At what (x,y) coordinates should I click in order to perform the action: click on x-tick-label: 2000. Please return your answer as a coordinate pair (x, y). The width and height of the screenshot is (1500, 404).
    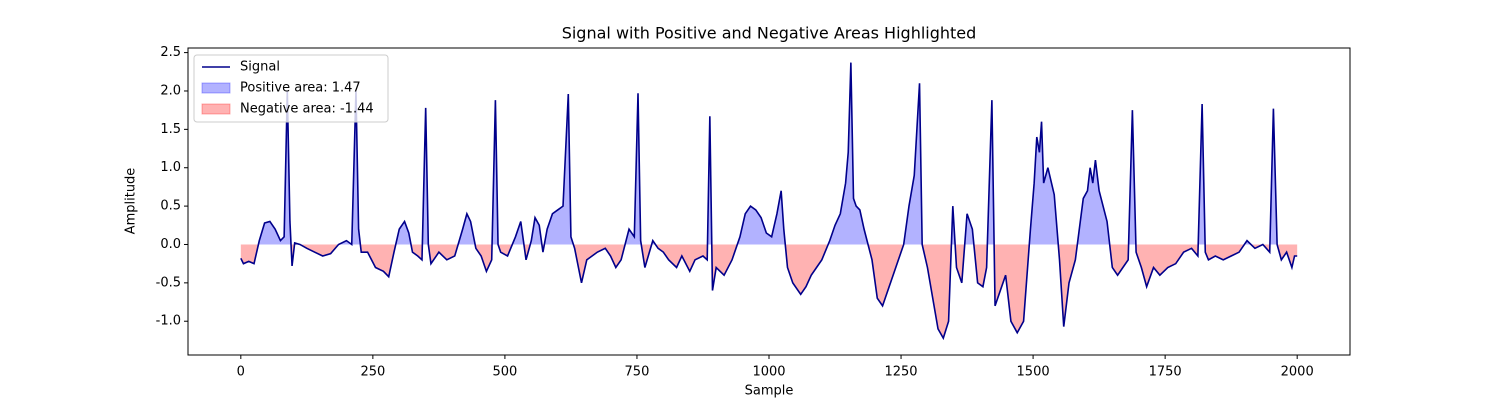
    Looking at the image, I should click on (1297, 372).